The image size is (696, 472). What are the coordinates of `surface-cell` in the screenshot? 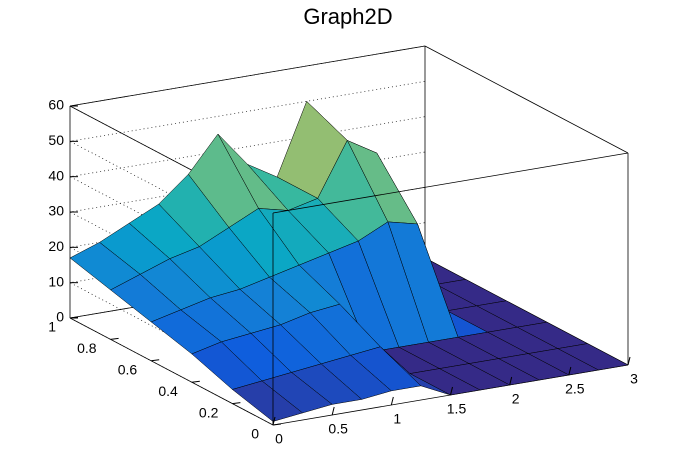 It's located at (267, 401).